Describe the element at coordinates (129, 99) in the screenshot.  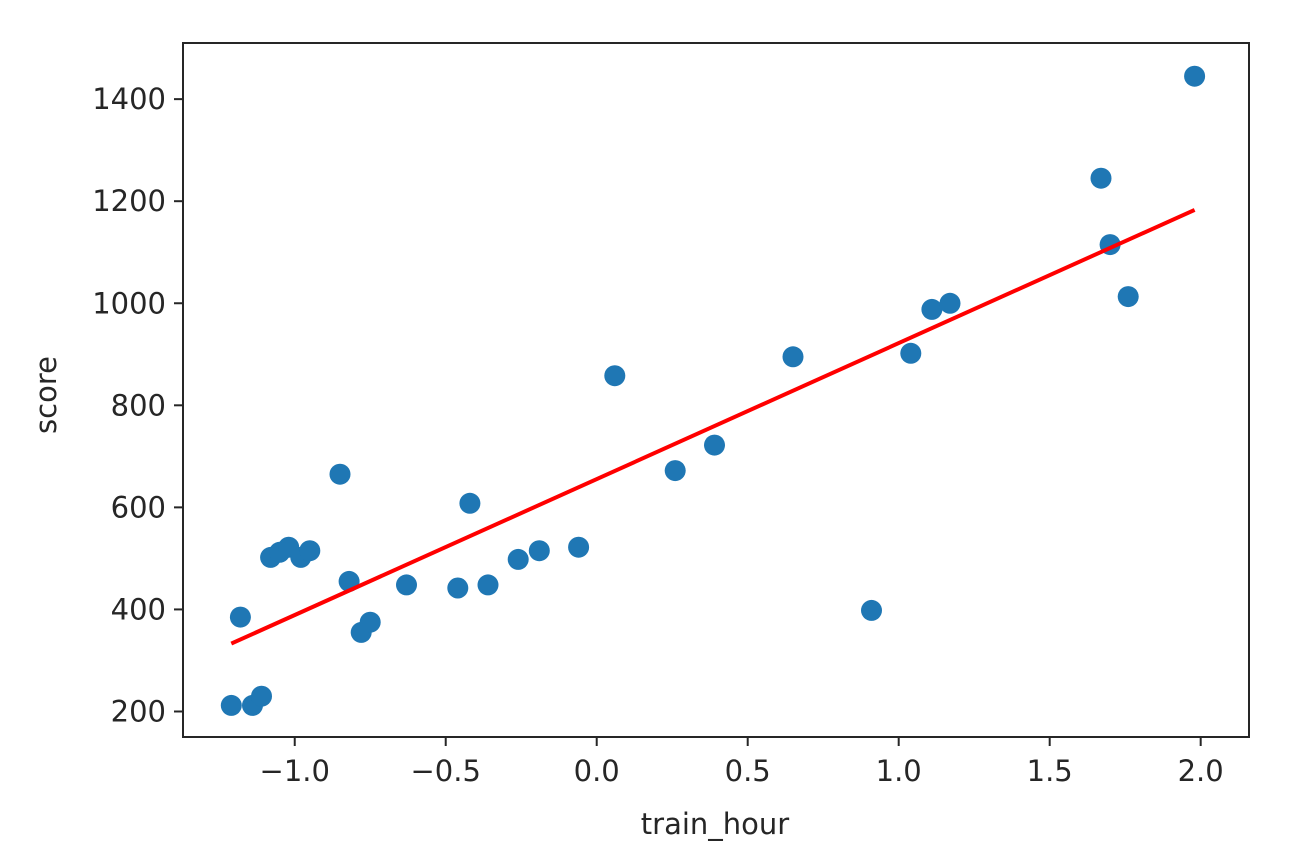
I see `y-tick-label: 1400` at that location.